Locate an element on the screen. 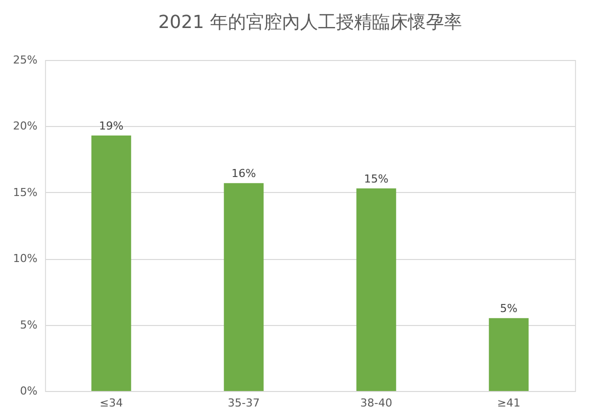 The image size is (591, 418). x-tick-label: ≤34 is located at coordinates (111, 403).